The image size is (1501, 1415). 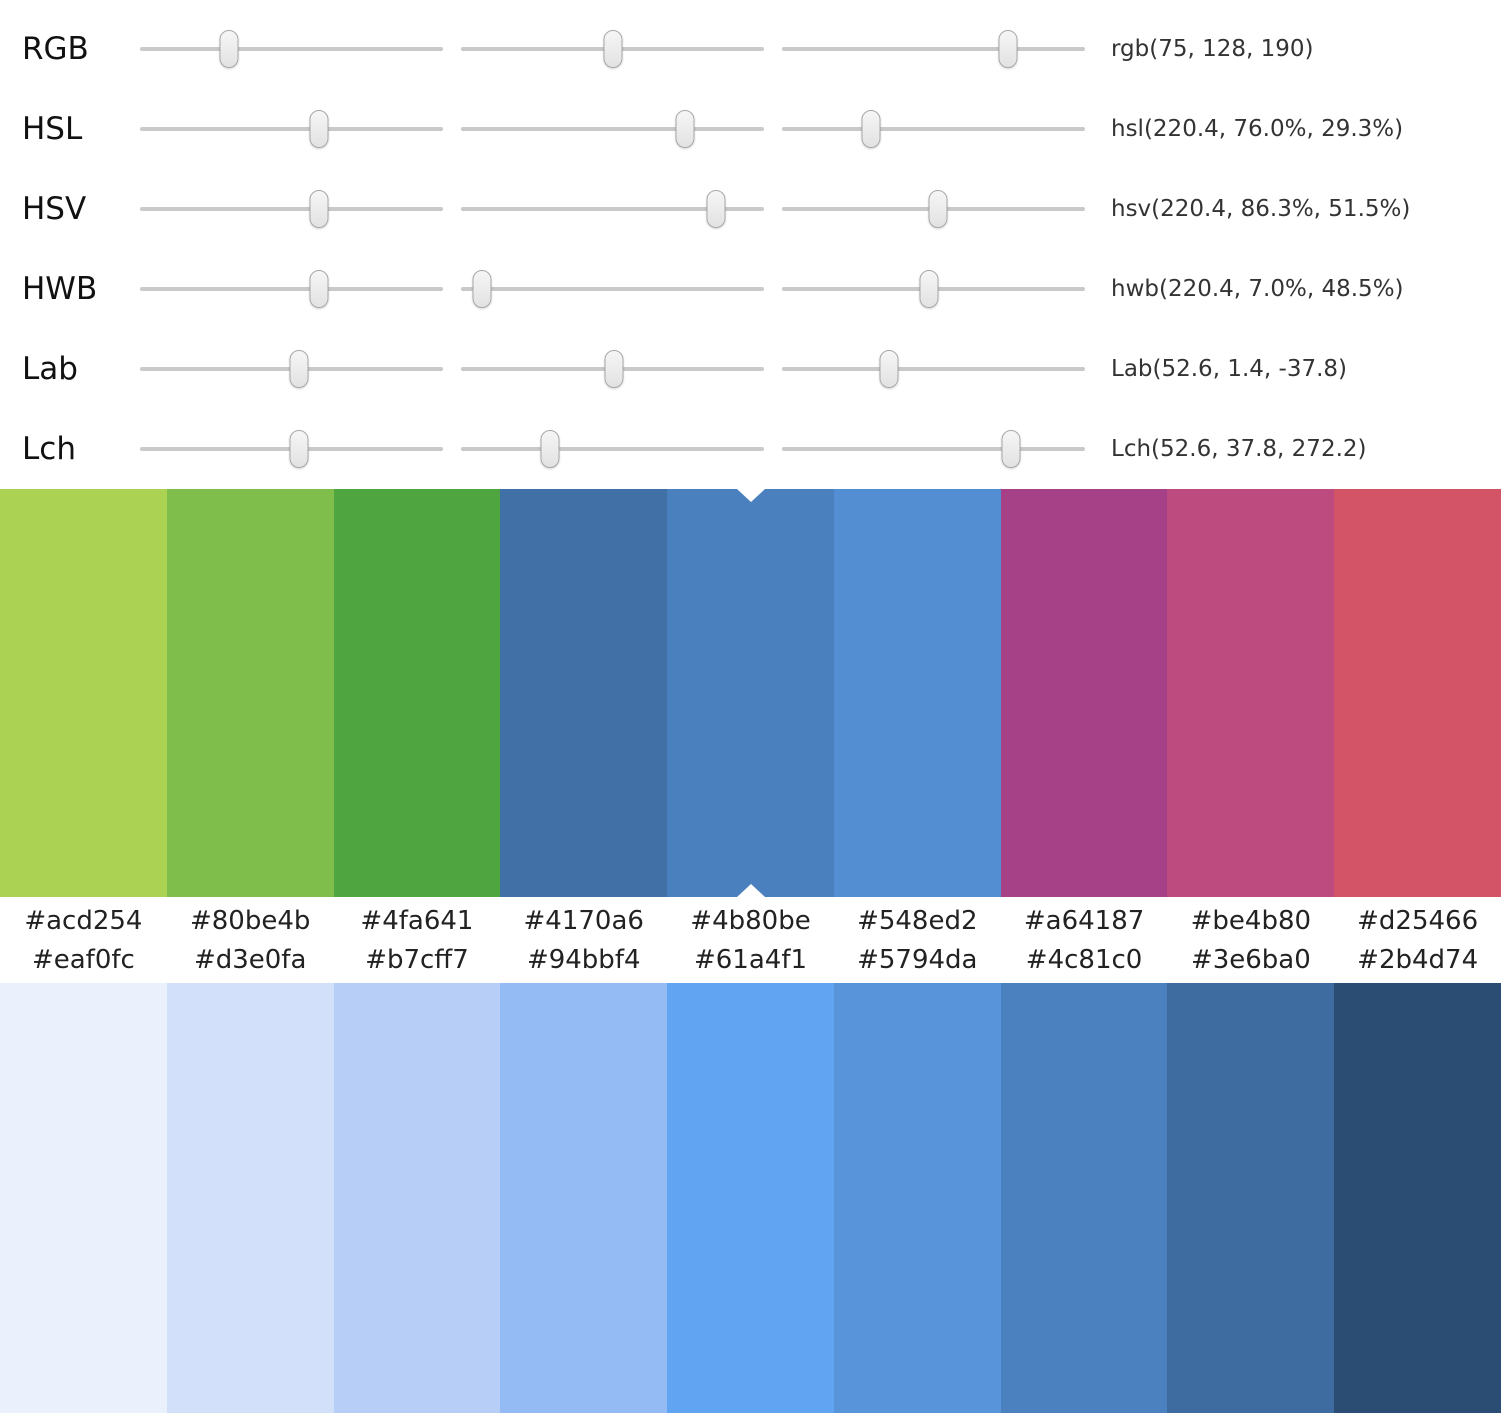 What do you see at coordinates (583, 960) in the screenshot?
I see `hex-label: #94bbf4` at bounding box center [583, 960].